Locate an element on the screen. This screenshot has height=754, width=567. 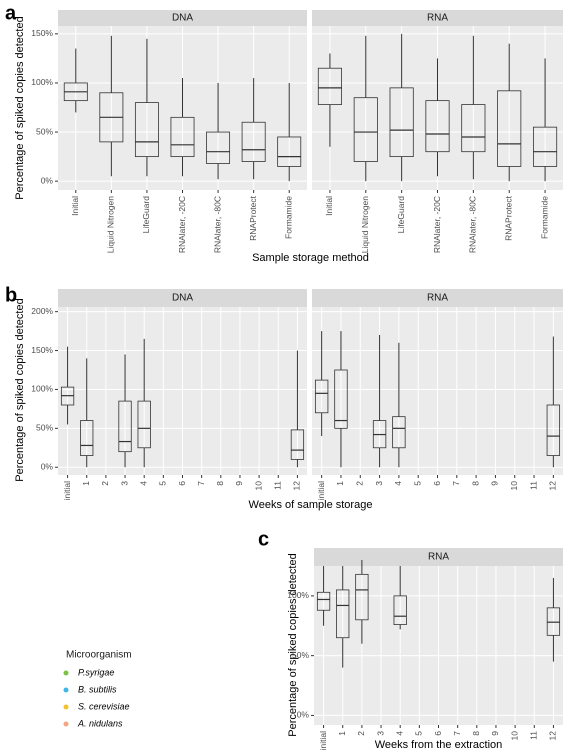
x-axis-title: Sample storage method is located at coordinates (310, 258).